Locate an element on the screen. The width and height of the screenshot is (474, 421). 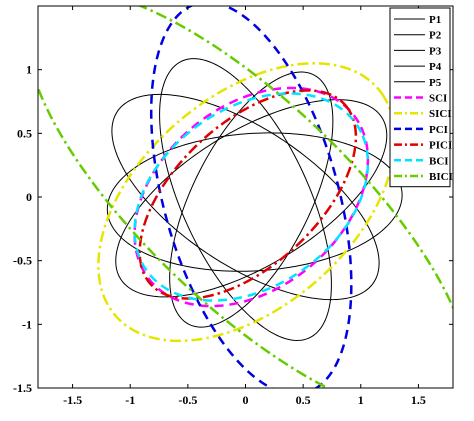
y-tick-label: -0.5 is located at coordinates (22, 261).